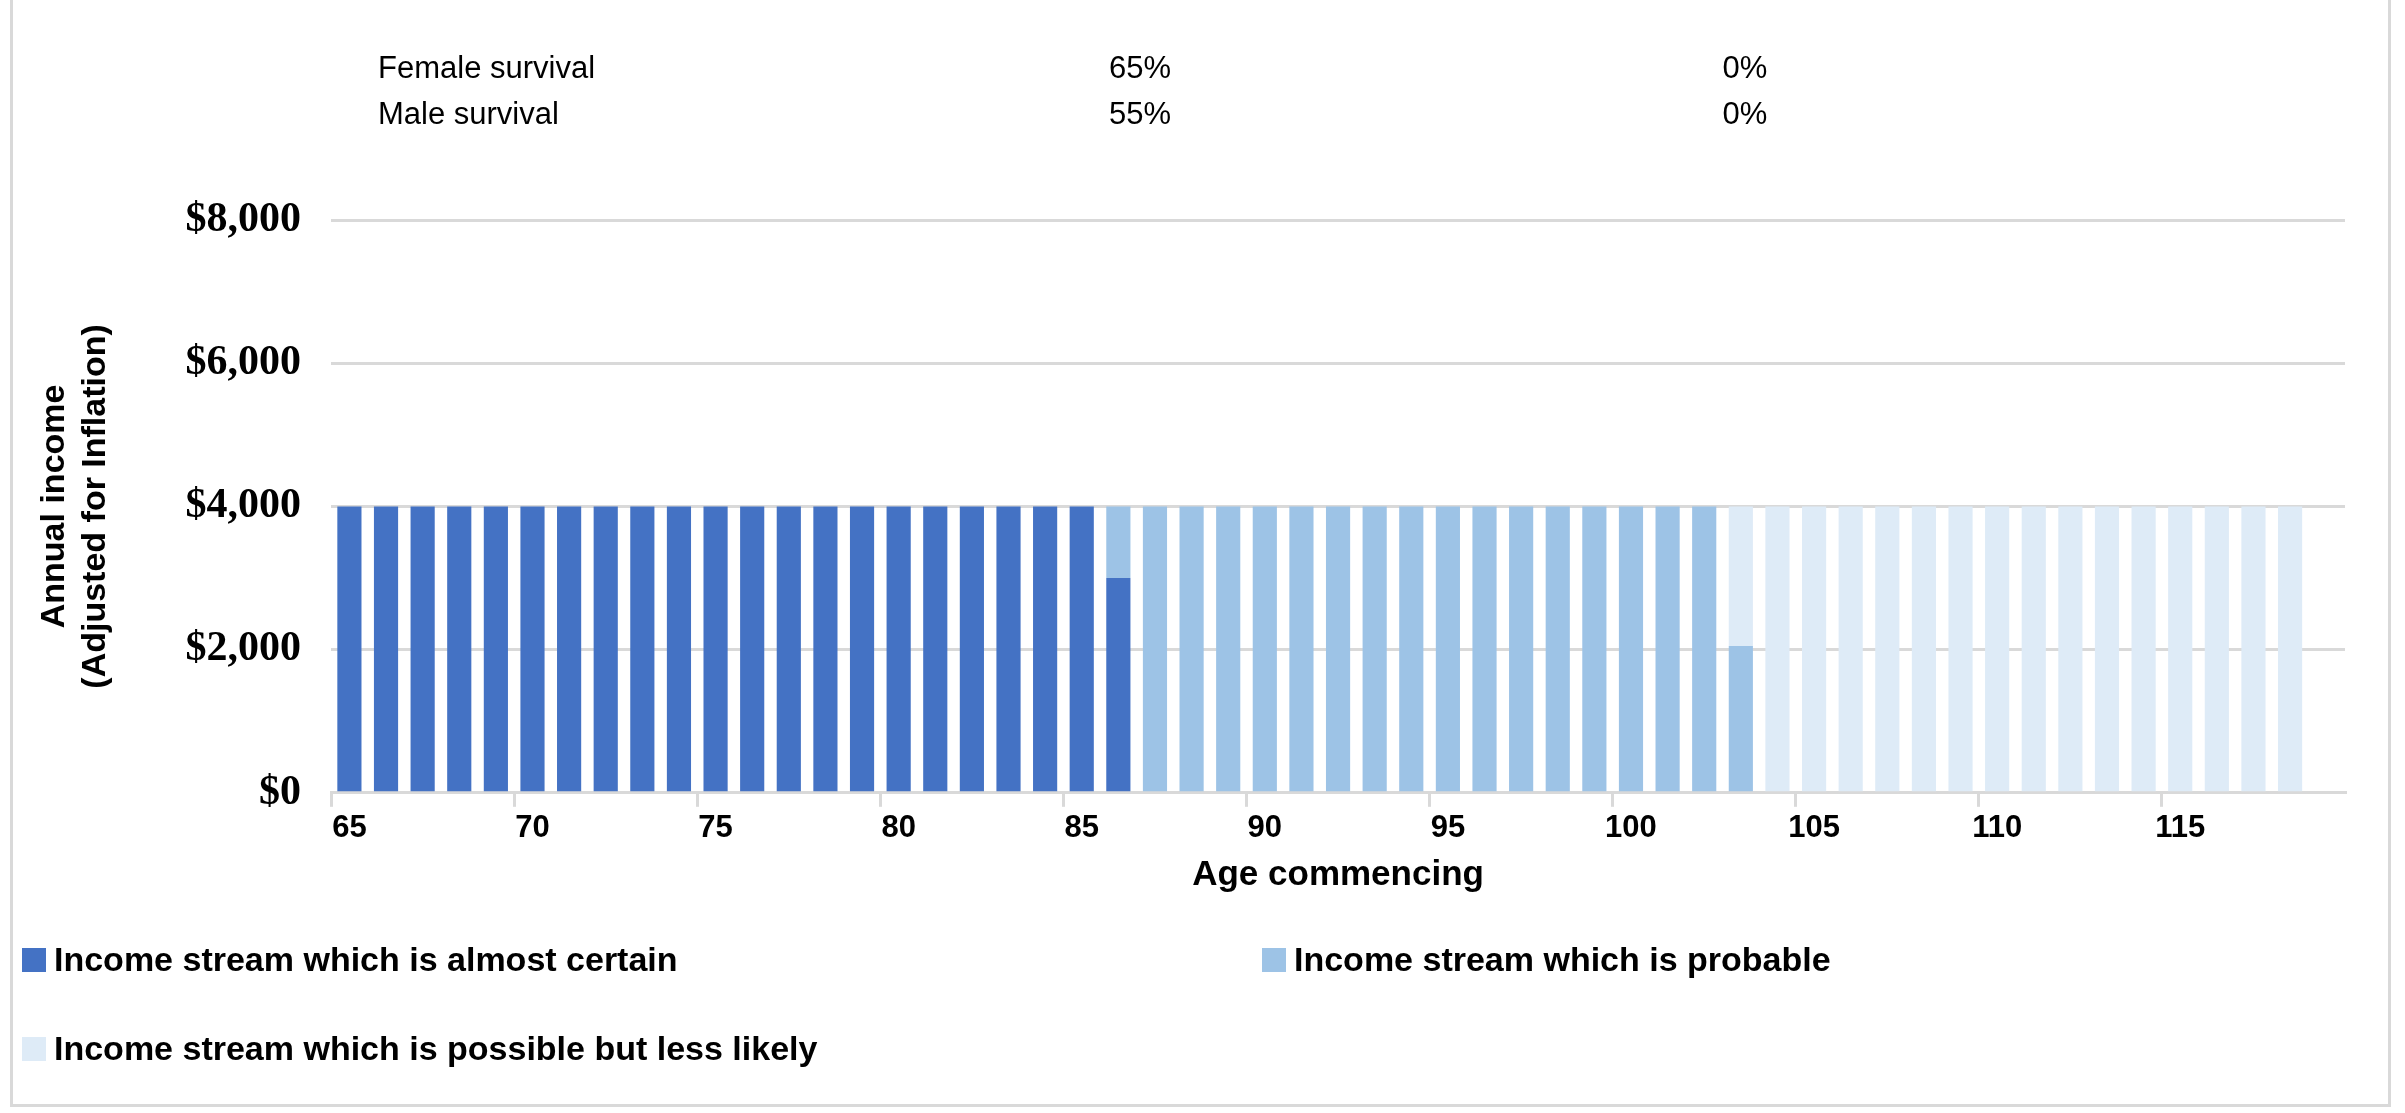  I want to click on x-tick-label: 90, so click(1265, 826).